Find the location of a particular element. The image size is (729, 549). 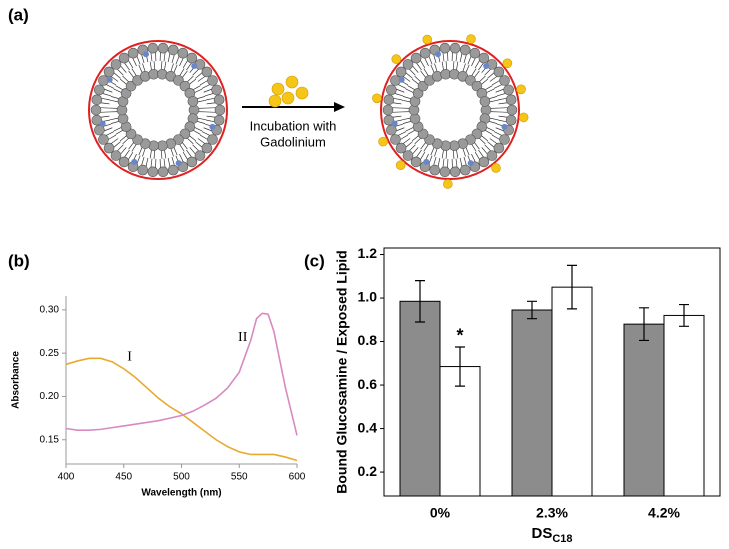

y-tick-label: 0.4 is located at coordinates (368, 427).